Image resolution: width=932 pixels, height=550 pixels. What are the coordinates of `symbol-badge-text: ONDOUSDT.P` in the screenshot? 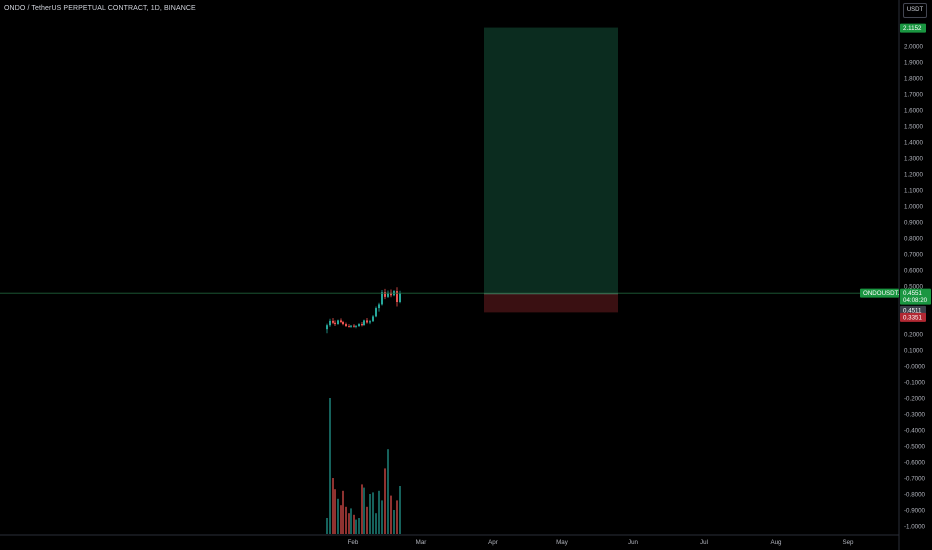 It's located at (883, 293).